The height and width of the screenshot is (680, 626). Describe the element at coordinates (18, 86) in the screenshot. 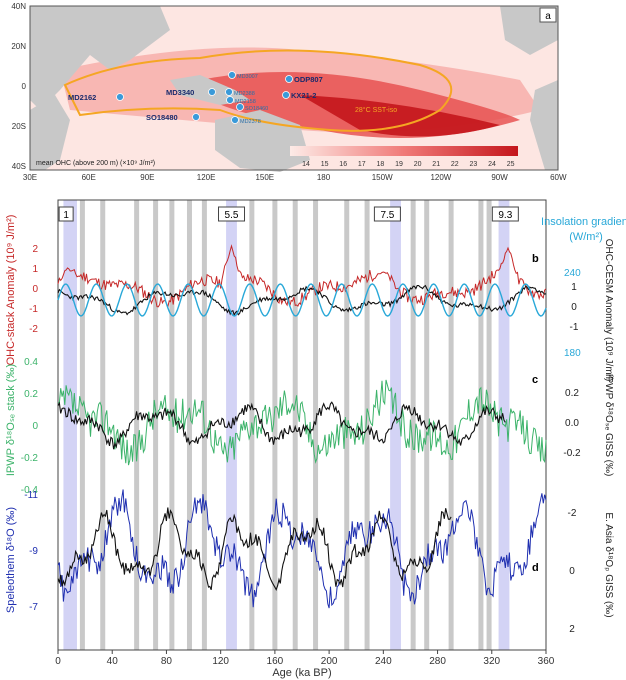

I see `lat-labels: 40N 20N 0 20S 40S` at that location.